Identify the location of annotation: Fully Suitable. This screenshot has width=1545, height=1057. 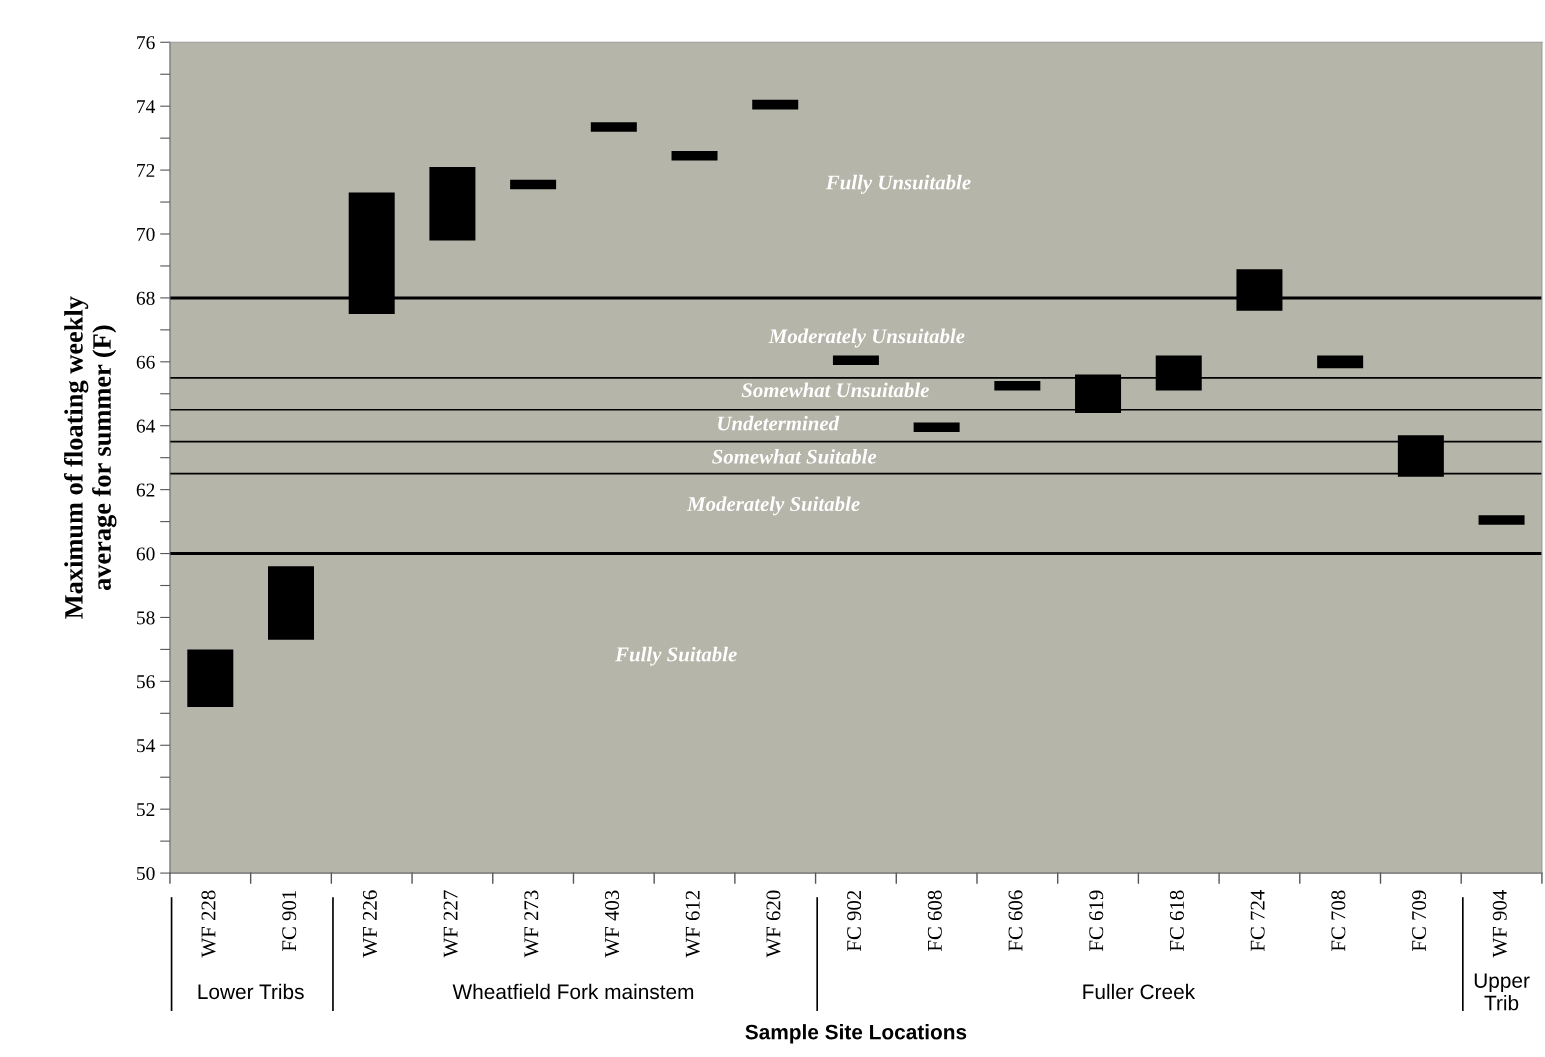
(676, 656).